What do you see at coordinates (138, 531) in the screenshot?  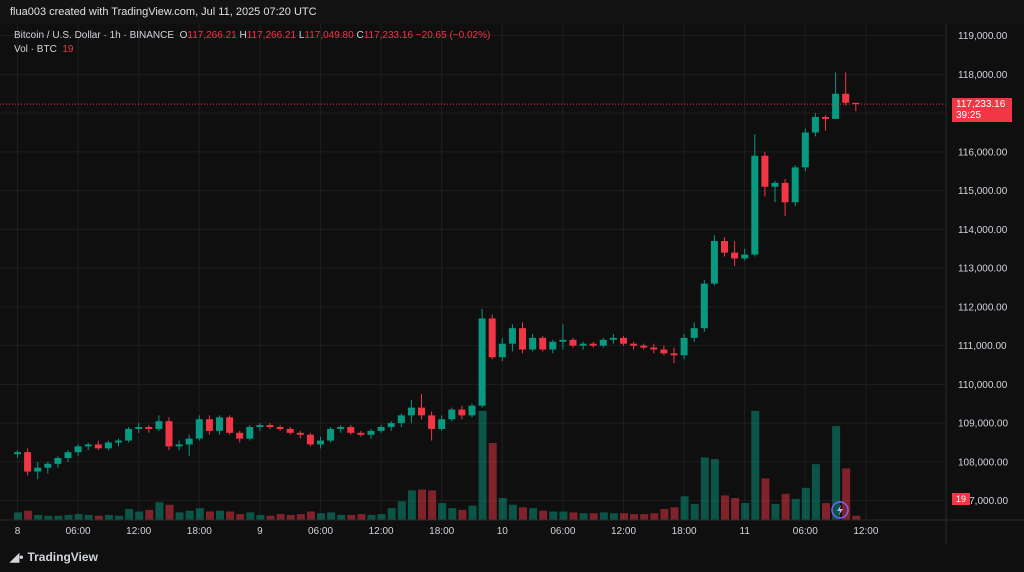 I see `time-tick-label: 12:00` at bounding box center [138, 531].